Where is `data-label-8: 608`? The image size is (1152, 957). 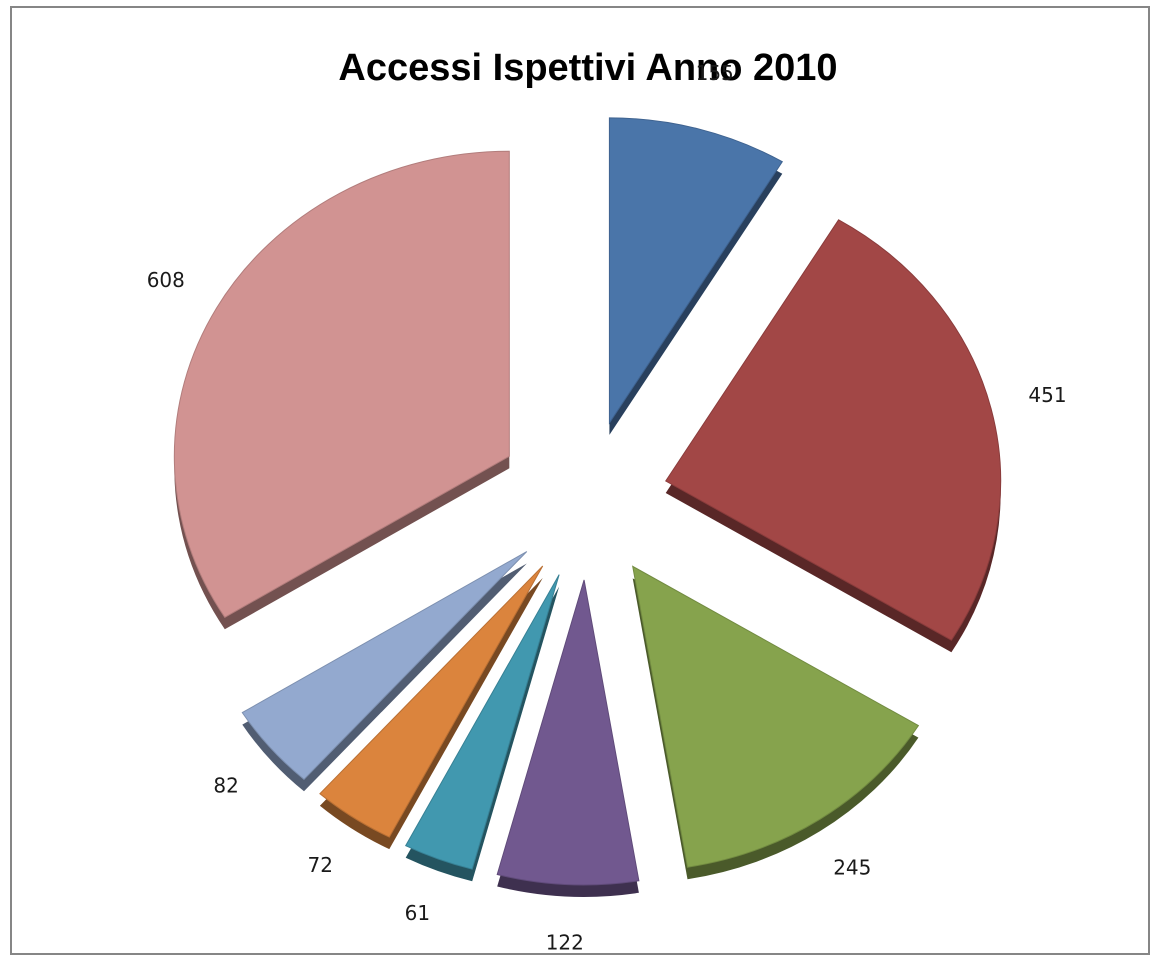 data-label-8: 608 is located at coordinates (166, 280).